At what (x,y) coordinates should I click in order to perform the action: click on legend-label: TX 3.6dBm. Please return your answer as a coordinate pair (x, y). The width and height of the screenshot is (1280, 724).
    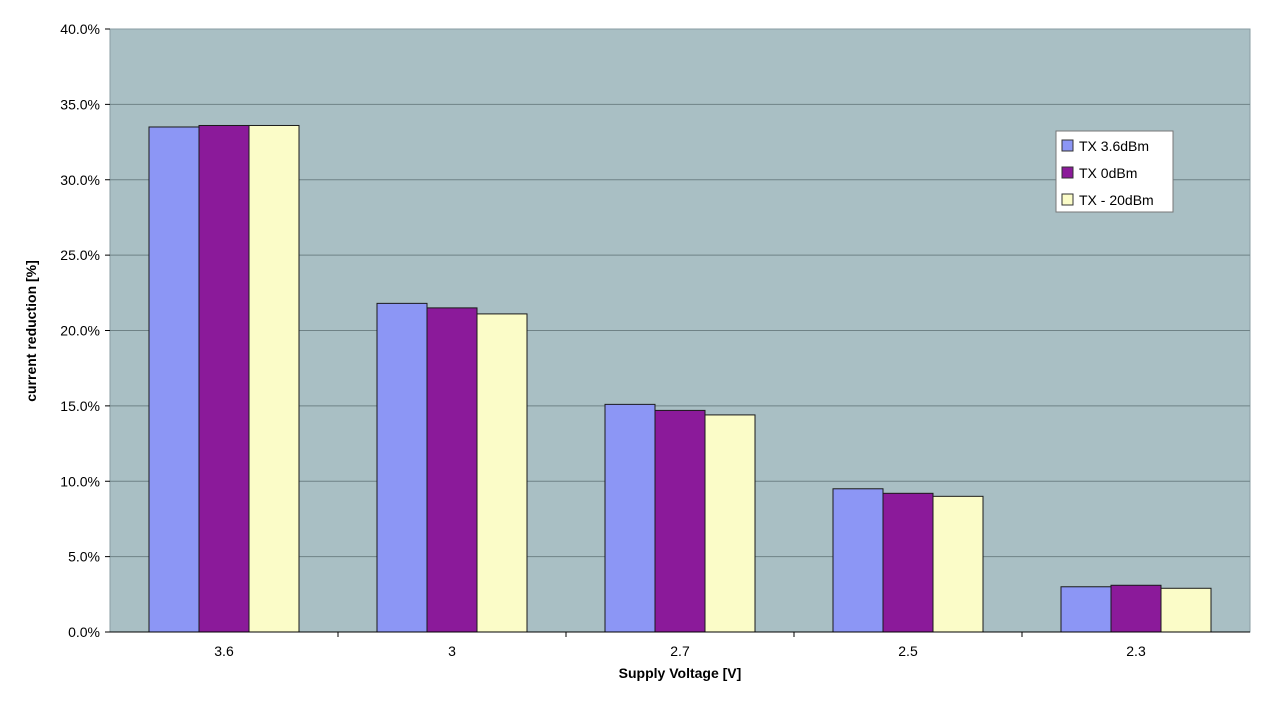
    Looking at the image, I should click on (1114, 146).